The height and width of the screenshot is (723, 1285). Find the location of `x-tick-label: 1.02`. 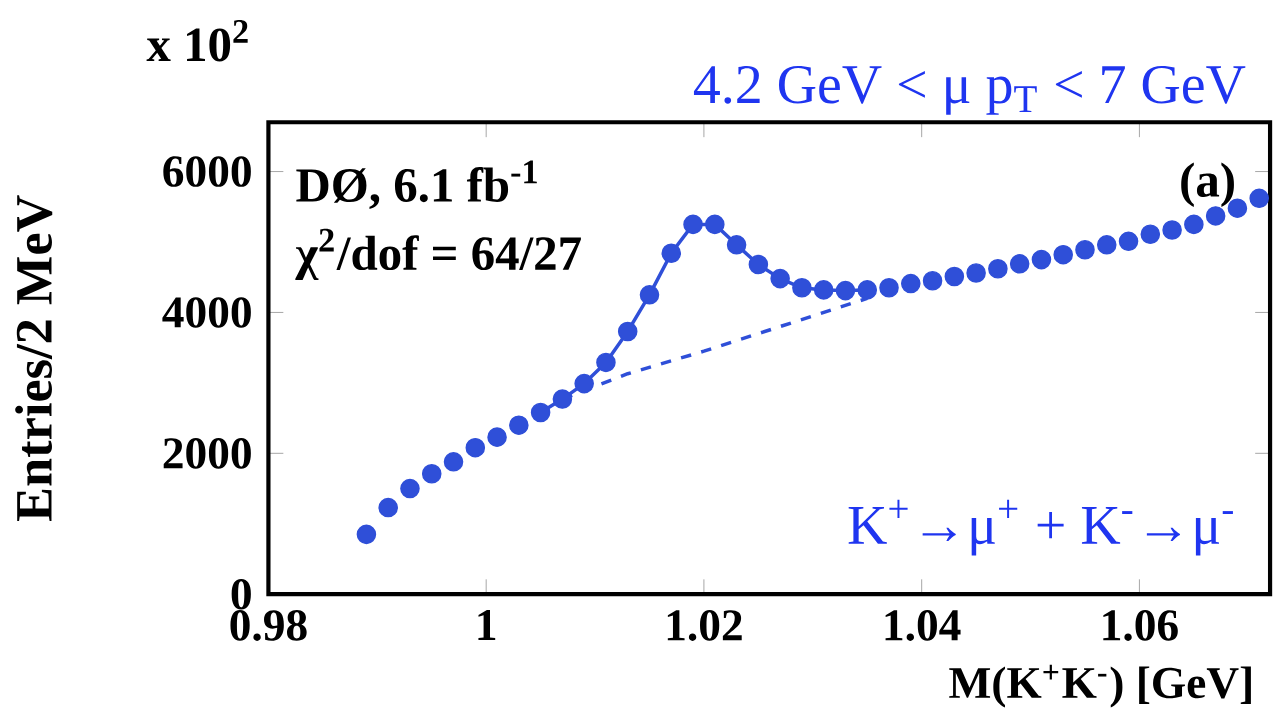

x-tick-label: 1.02 is located at coordinates (704, 626).